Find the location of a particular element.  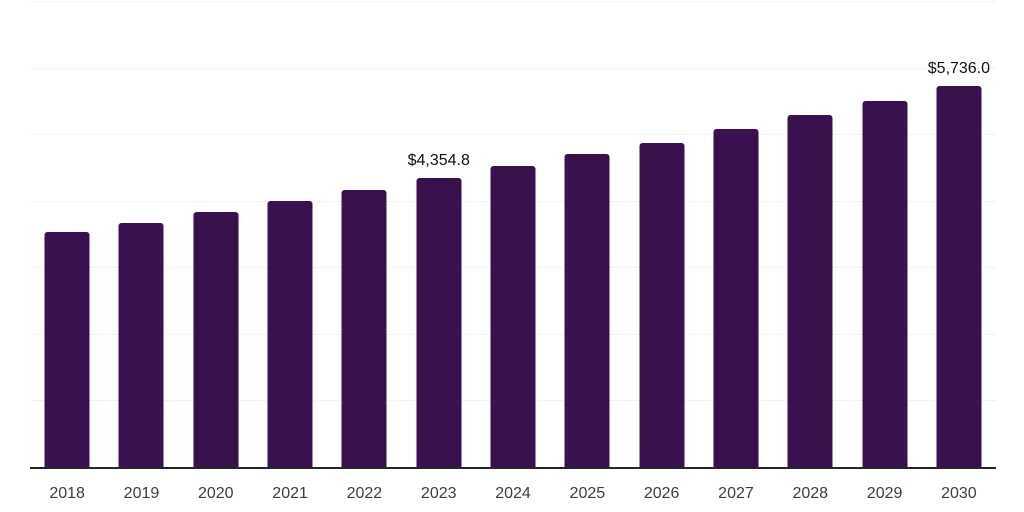

bar-cell-2026 is located at coordinates (662, 235).